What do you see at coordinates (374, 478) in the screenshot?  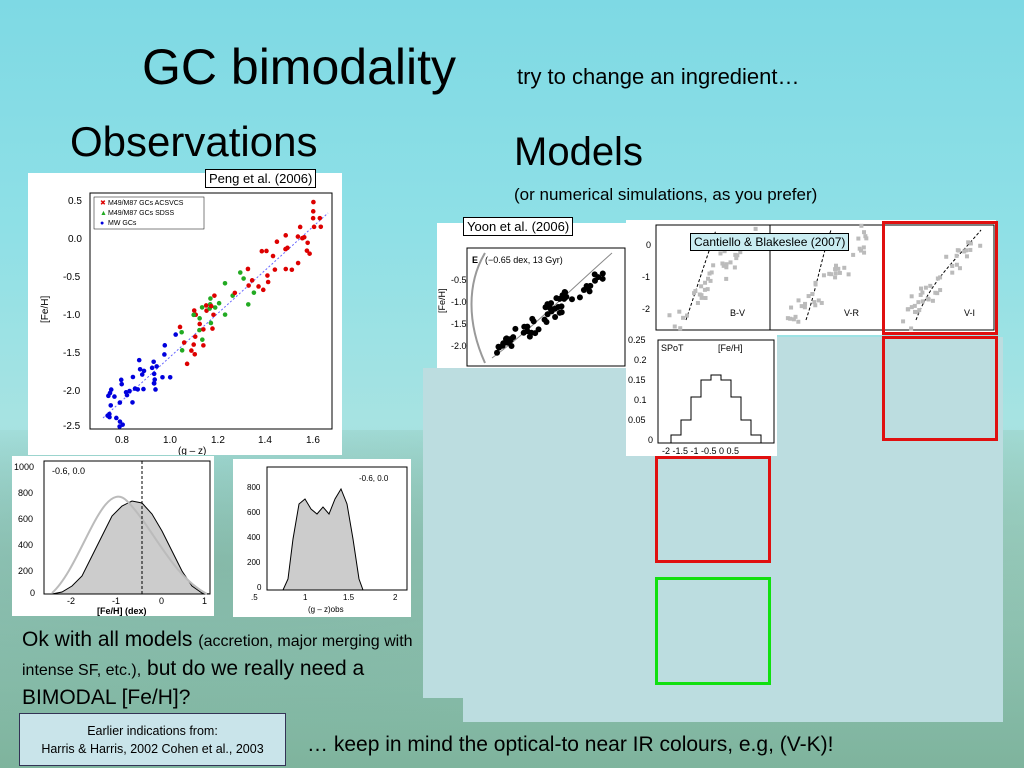 I see `annotation: -0.6, 0.0` at bounding box center [374, 478].